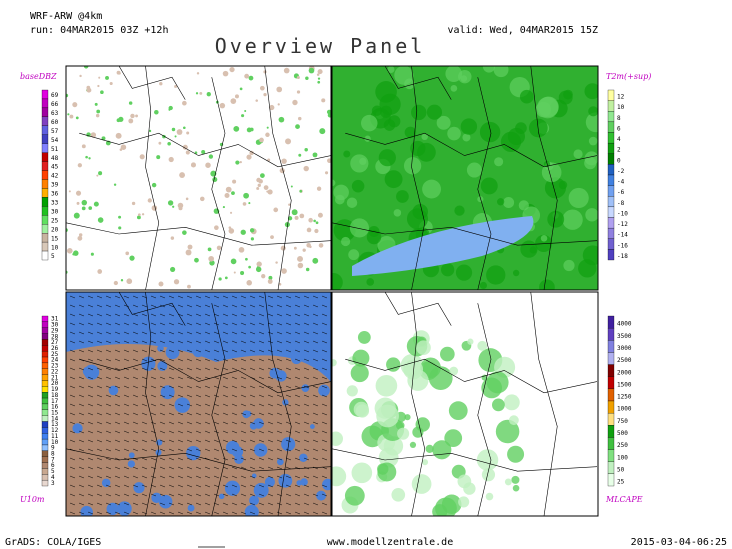  I want to click on colorbar-tick-label: 7, so click(53, 459).